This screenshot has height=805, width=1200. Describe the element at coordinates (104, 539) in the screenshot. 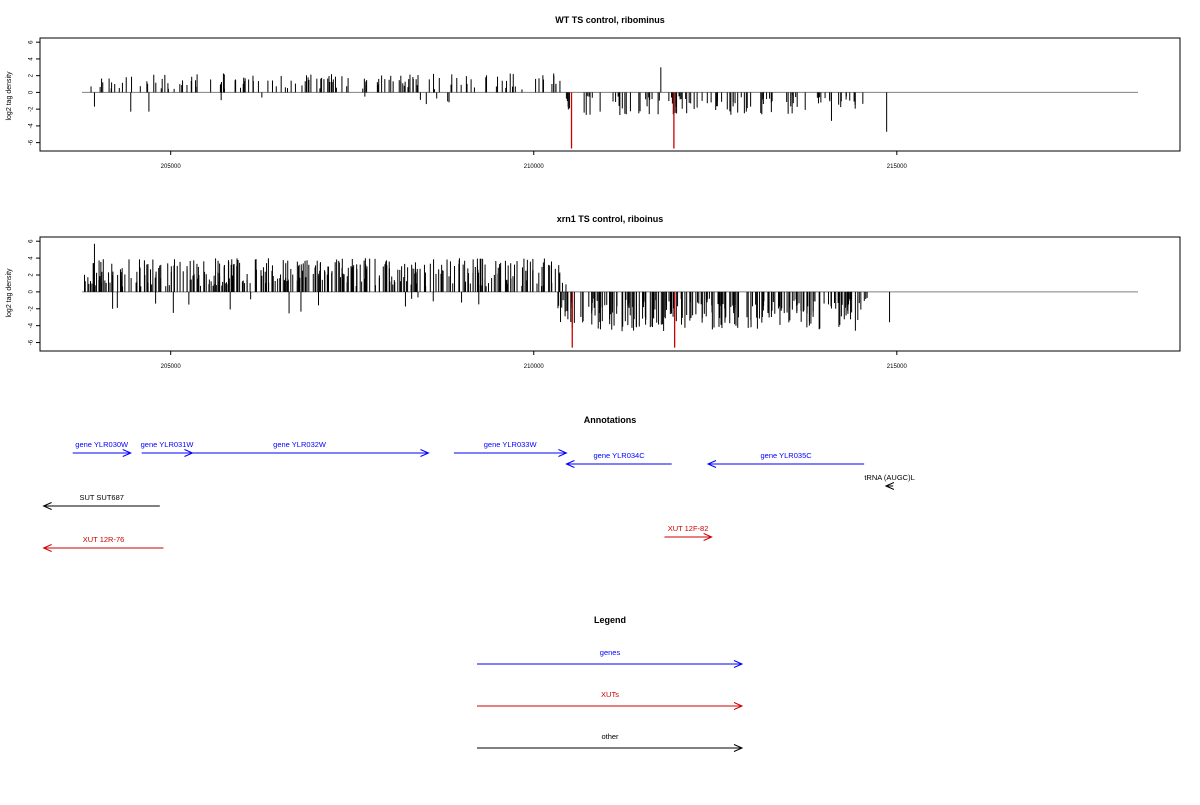

I see `feature-label: XUT 12R-76` at that location.